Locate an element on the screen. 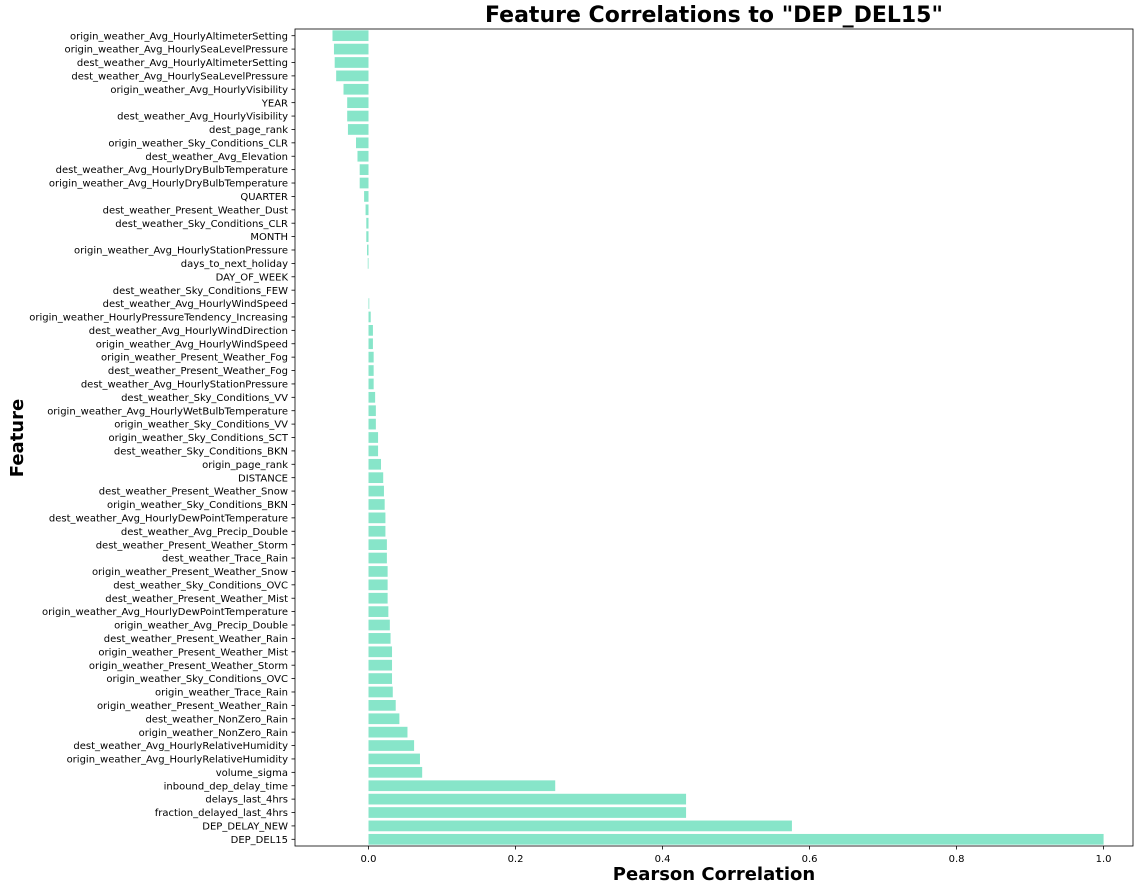 Image resolution: width=1139 pixels, height=894 pixels. y-tick-label-15: MONTH is located at coordinates (269, 237).